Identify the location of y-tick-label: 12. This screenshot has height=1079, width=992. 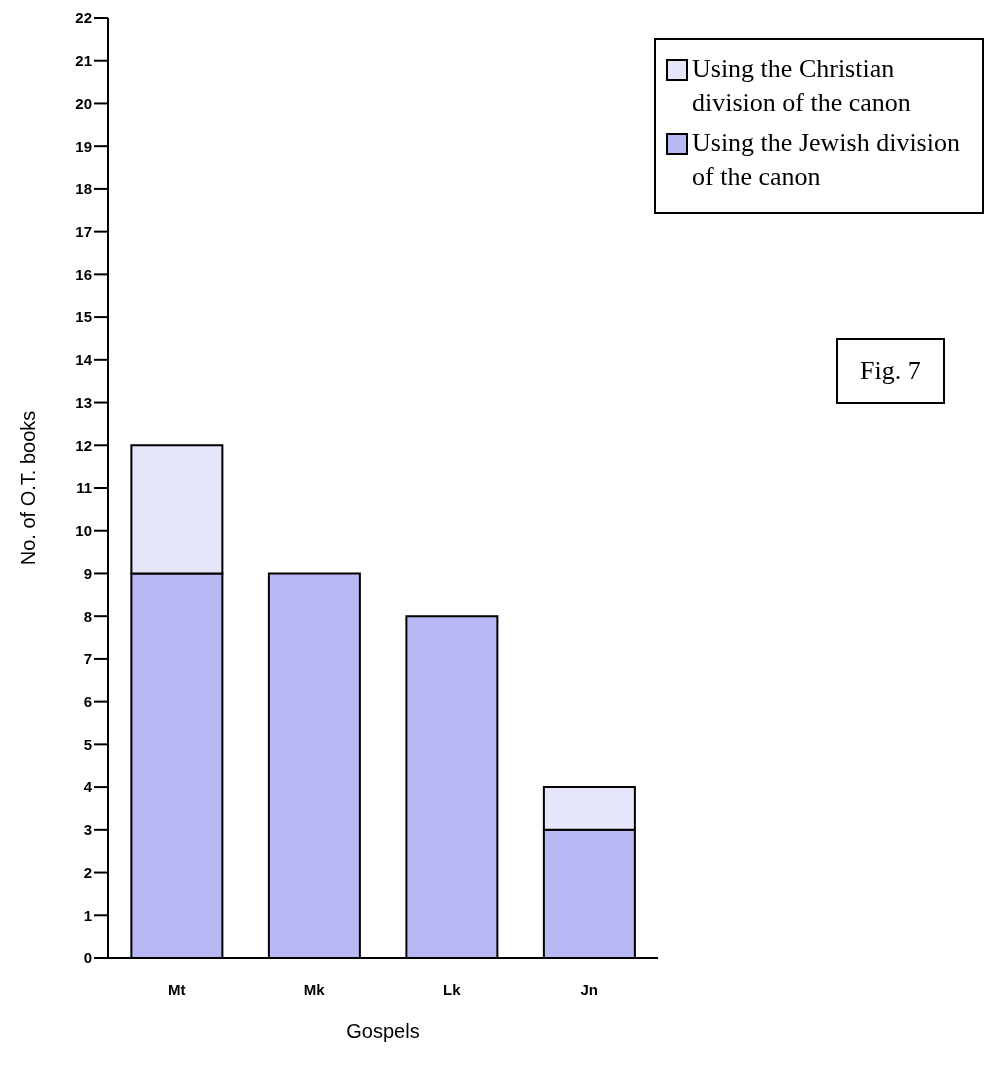
(83, 445).